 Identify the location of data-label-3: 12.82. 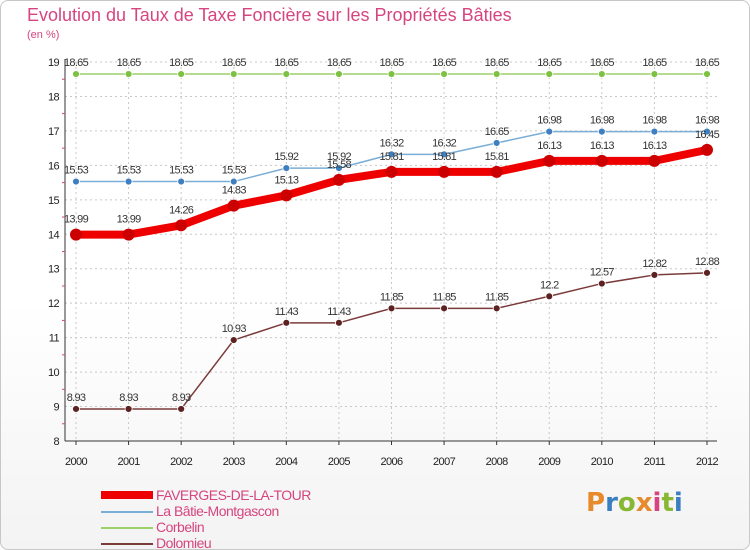
(654, 264).